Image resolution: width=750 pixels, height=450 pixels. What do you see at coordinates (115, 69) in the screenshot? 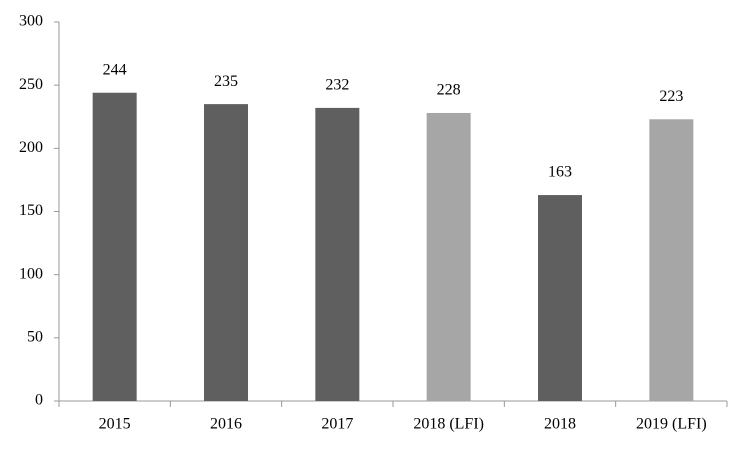
I see `data-label: 244` at bounding box center [115, 69].